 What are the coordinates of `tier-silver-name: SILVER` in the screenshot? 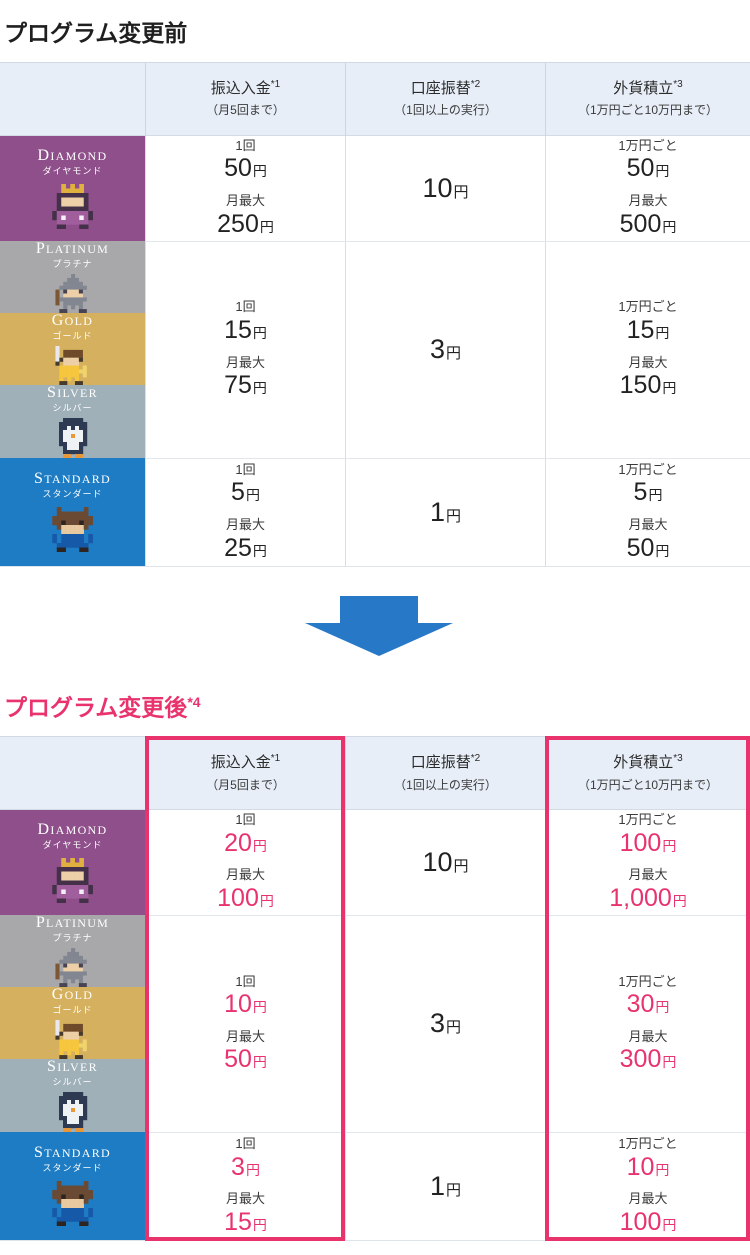 It's located at (72, 392).